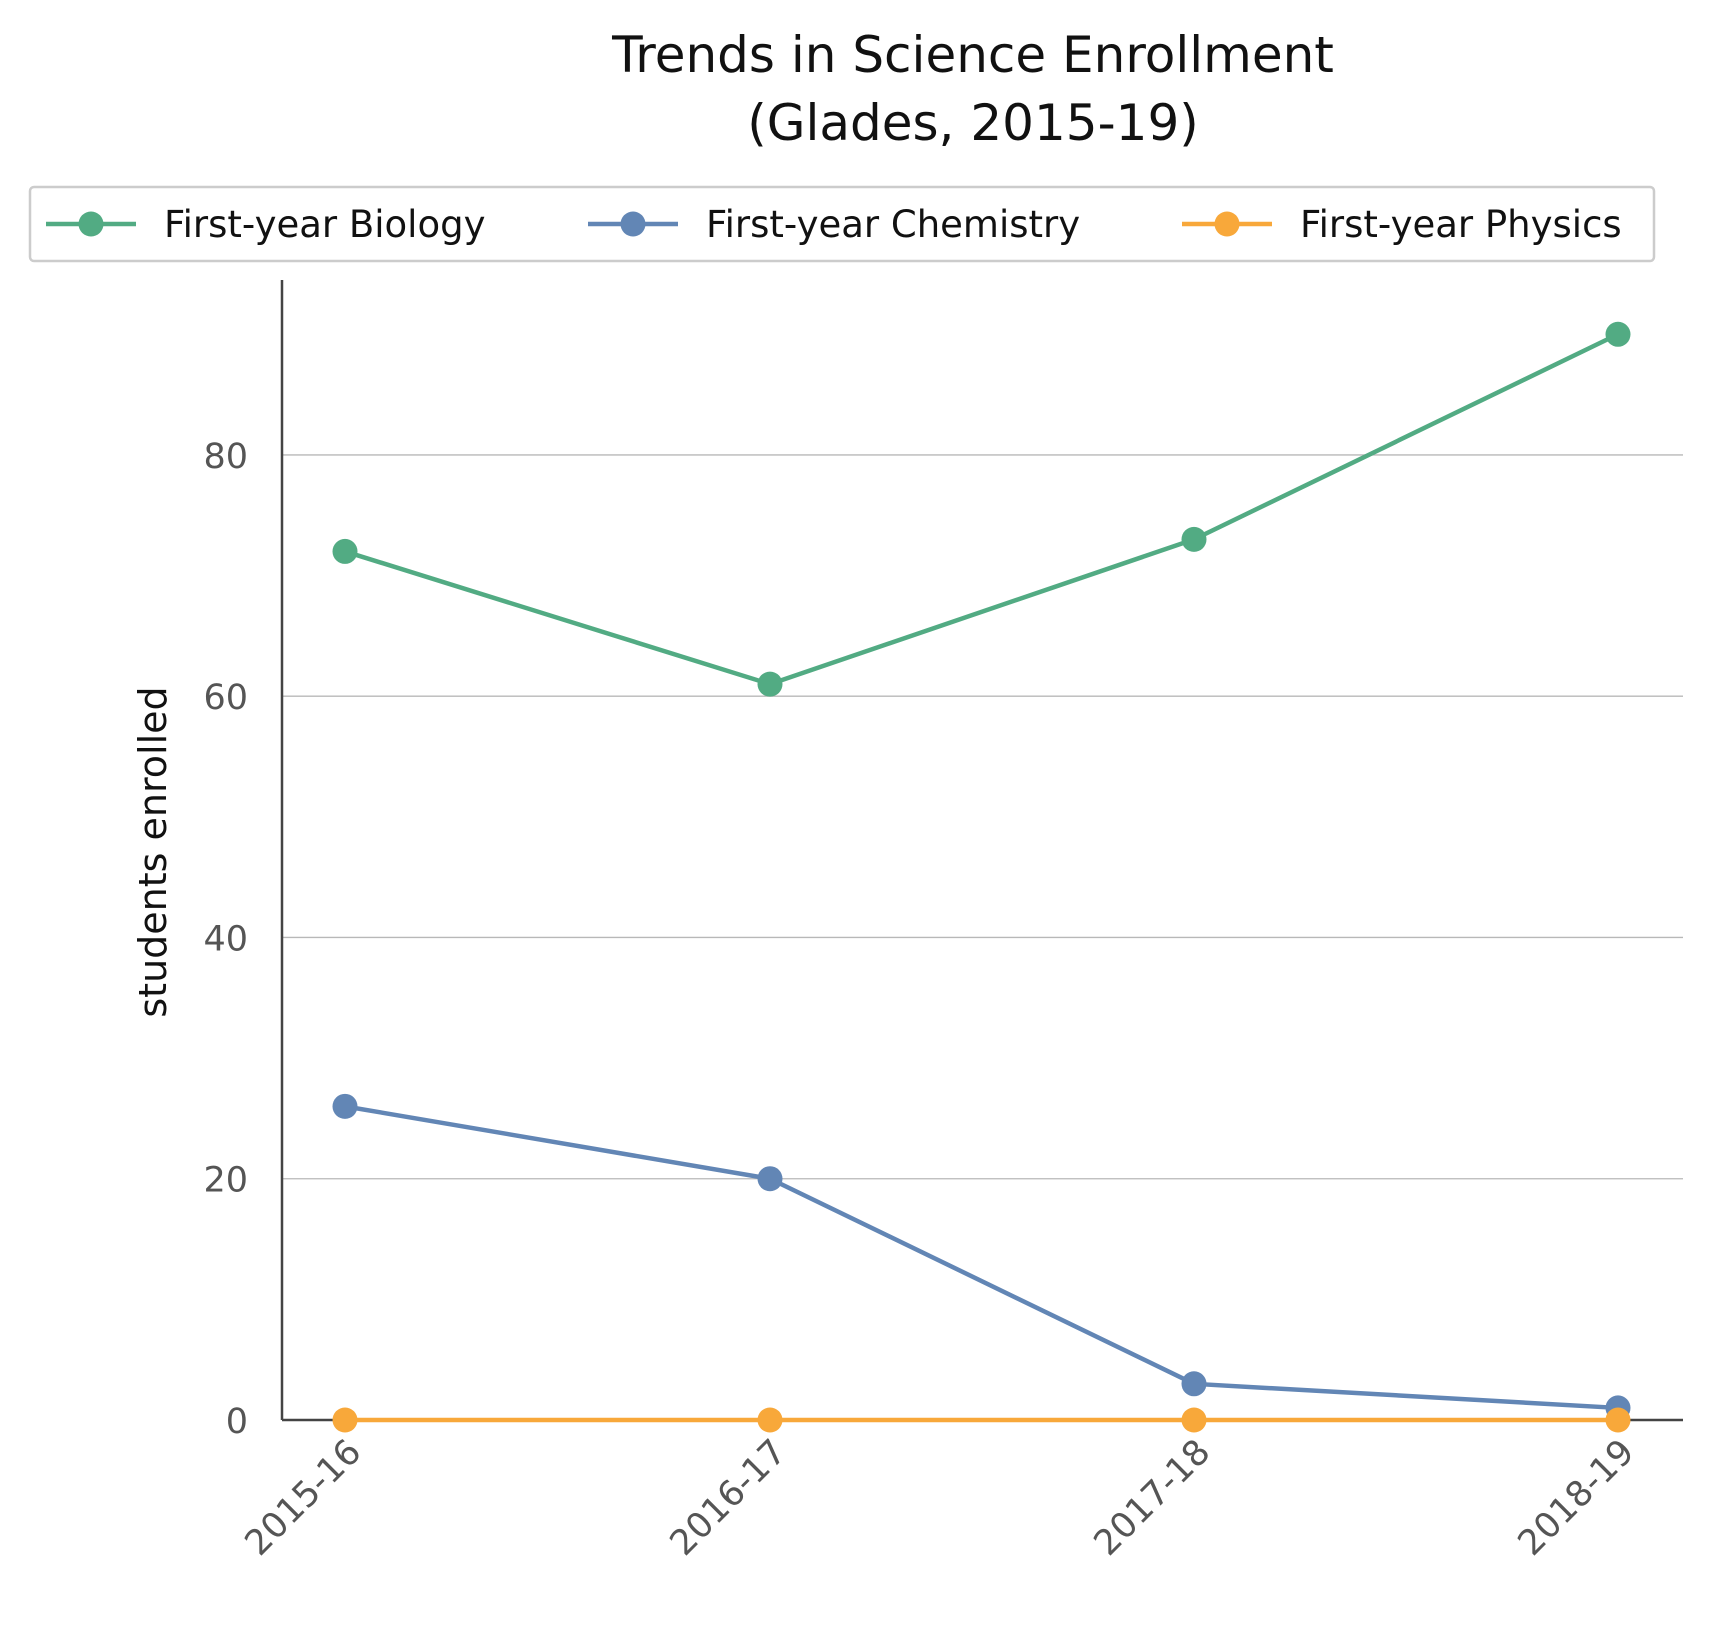 The width and height of the screenshot is (1721, 1634). Describe the element at coordinates (153, 851) in the screenshot. I see `y-axis-label: students enrolled` at that location.